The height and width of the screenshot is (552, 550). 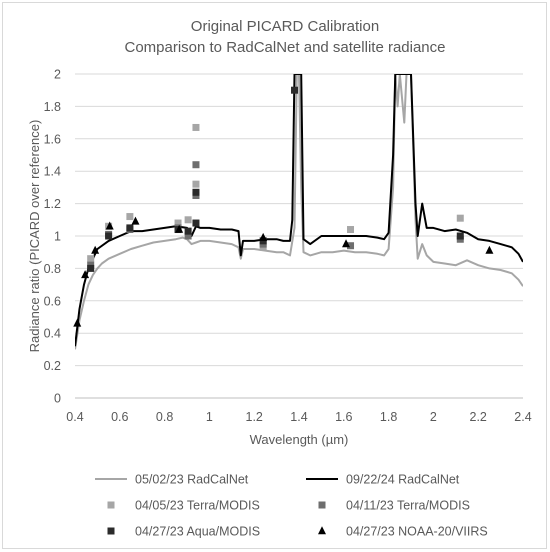 What do you see at coordinates (57, 237) in the screenshot?
I see `y-tick-label: 1` at bounding box center [57, 237].